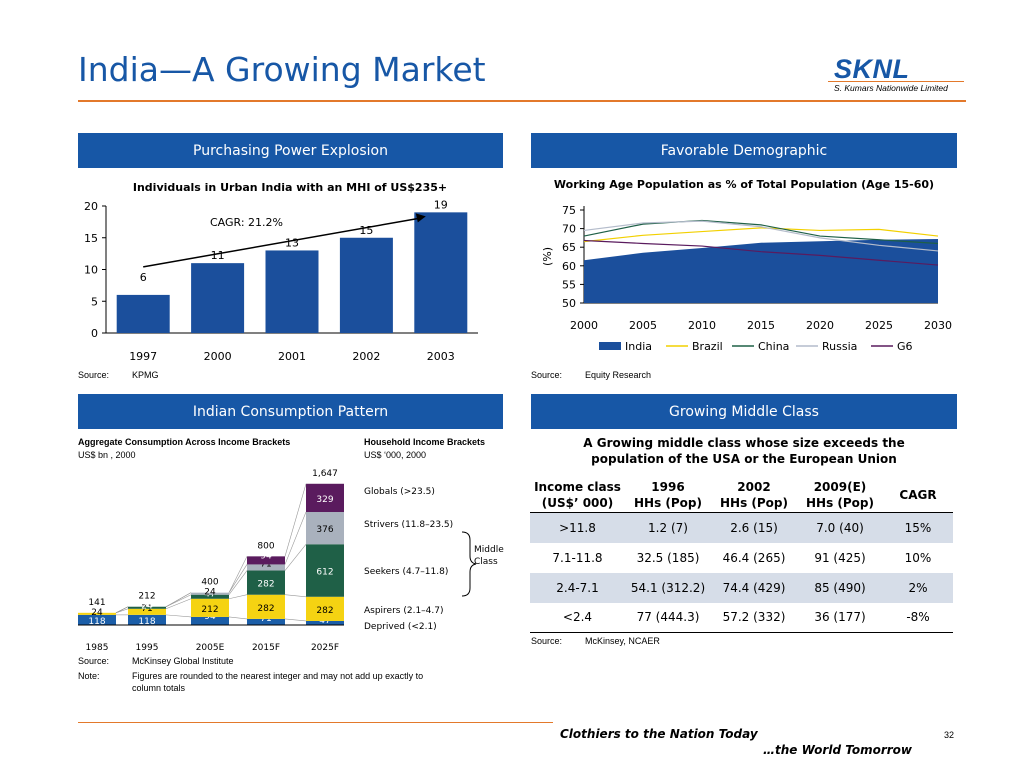 The height and width of the screenshot is (768, 1024). Describe the element at coordinates (840, 527) in the screenshot. I see `table-cell: 7.0 (40)` at that location.